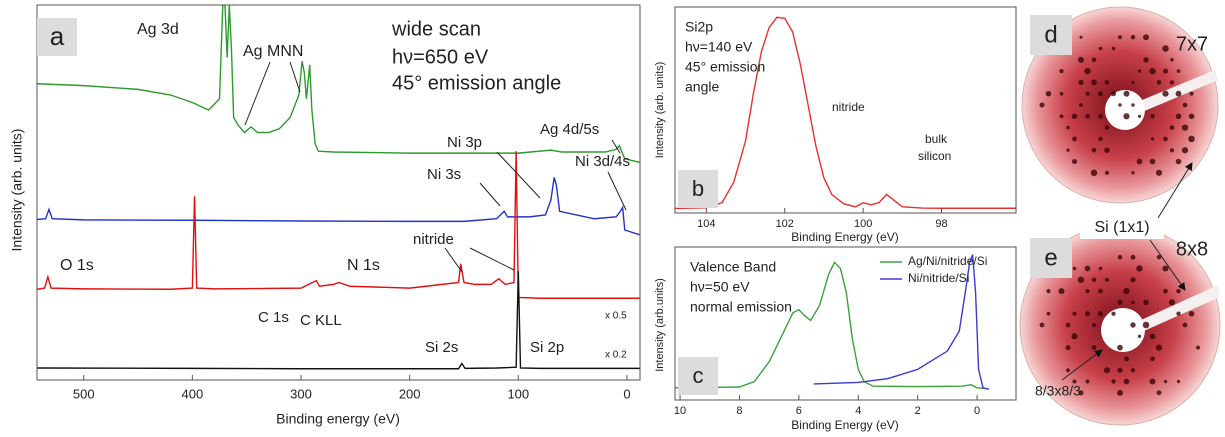 Image resolution: width=1225 pixels, height=437 pixels. Describe the element at coordinates (84, 393) in the screenshot. I see `x-tick-label: 500` at that location.